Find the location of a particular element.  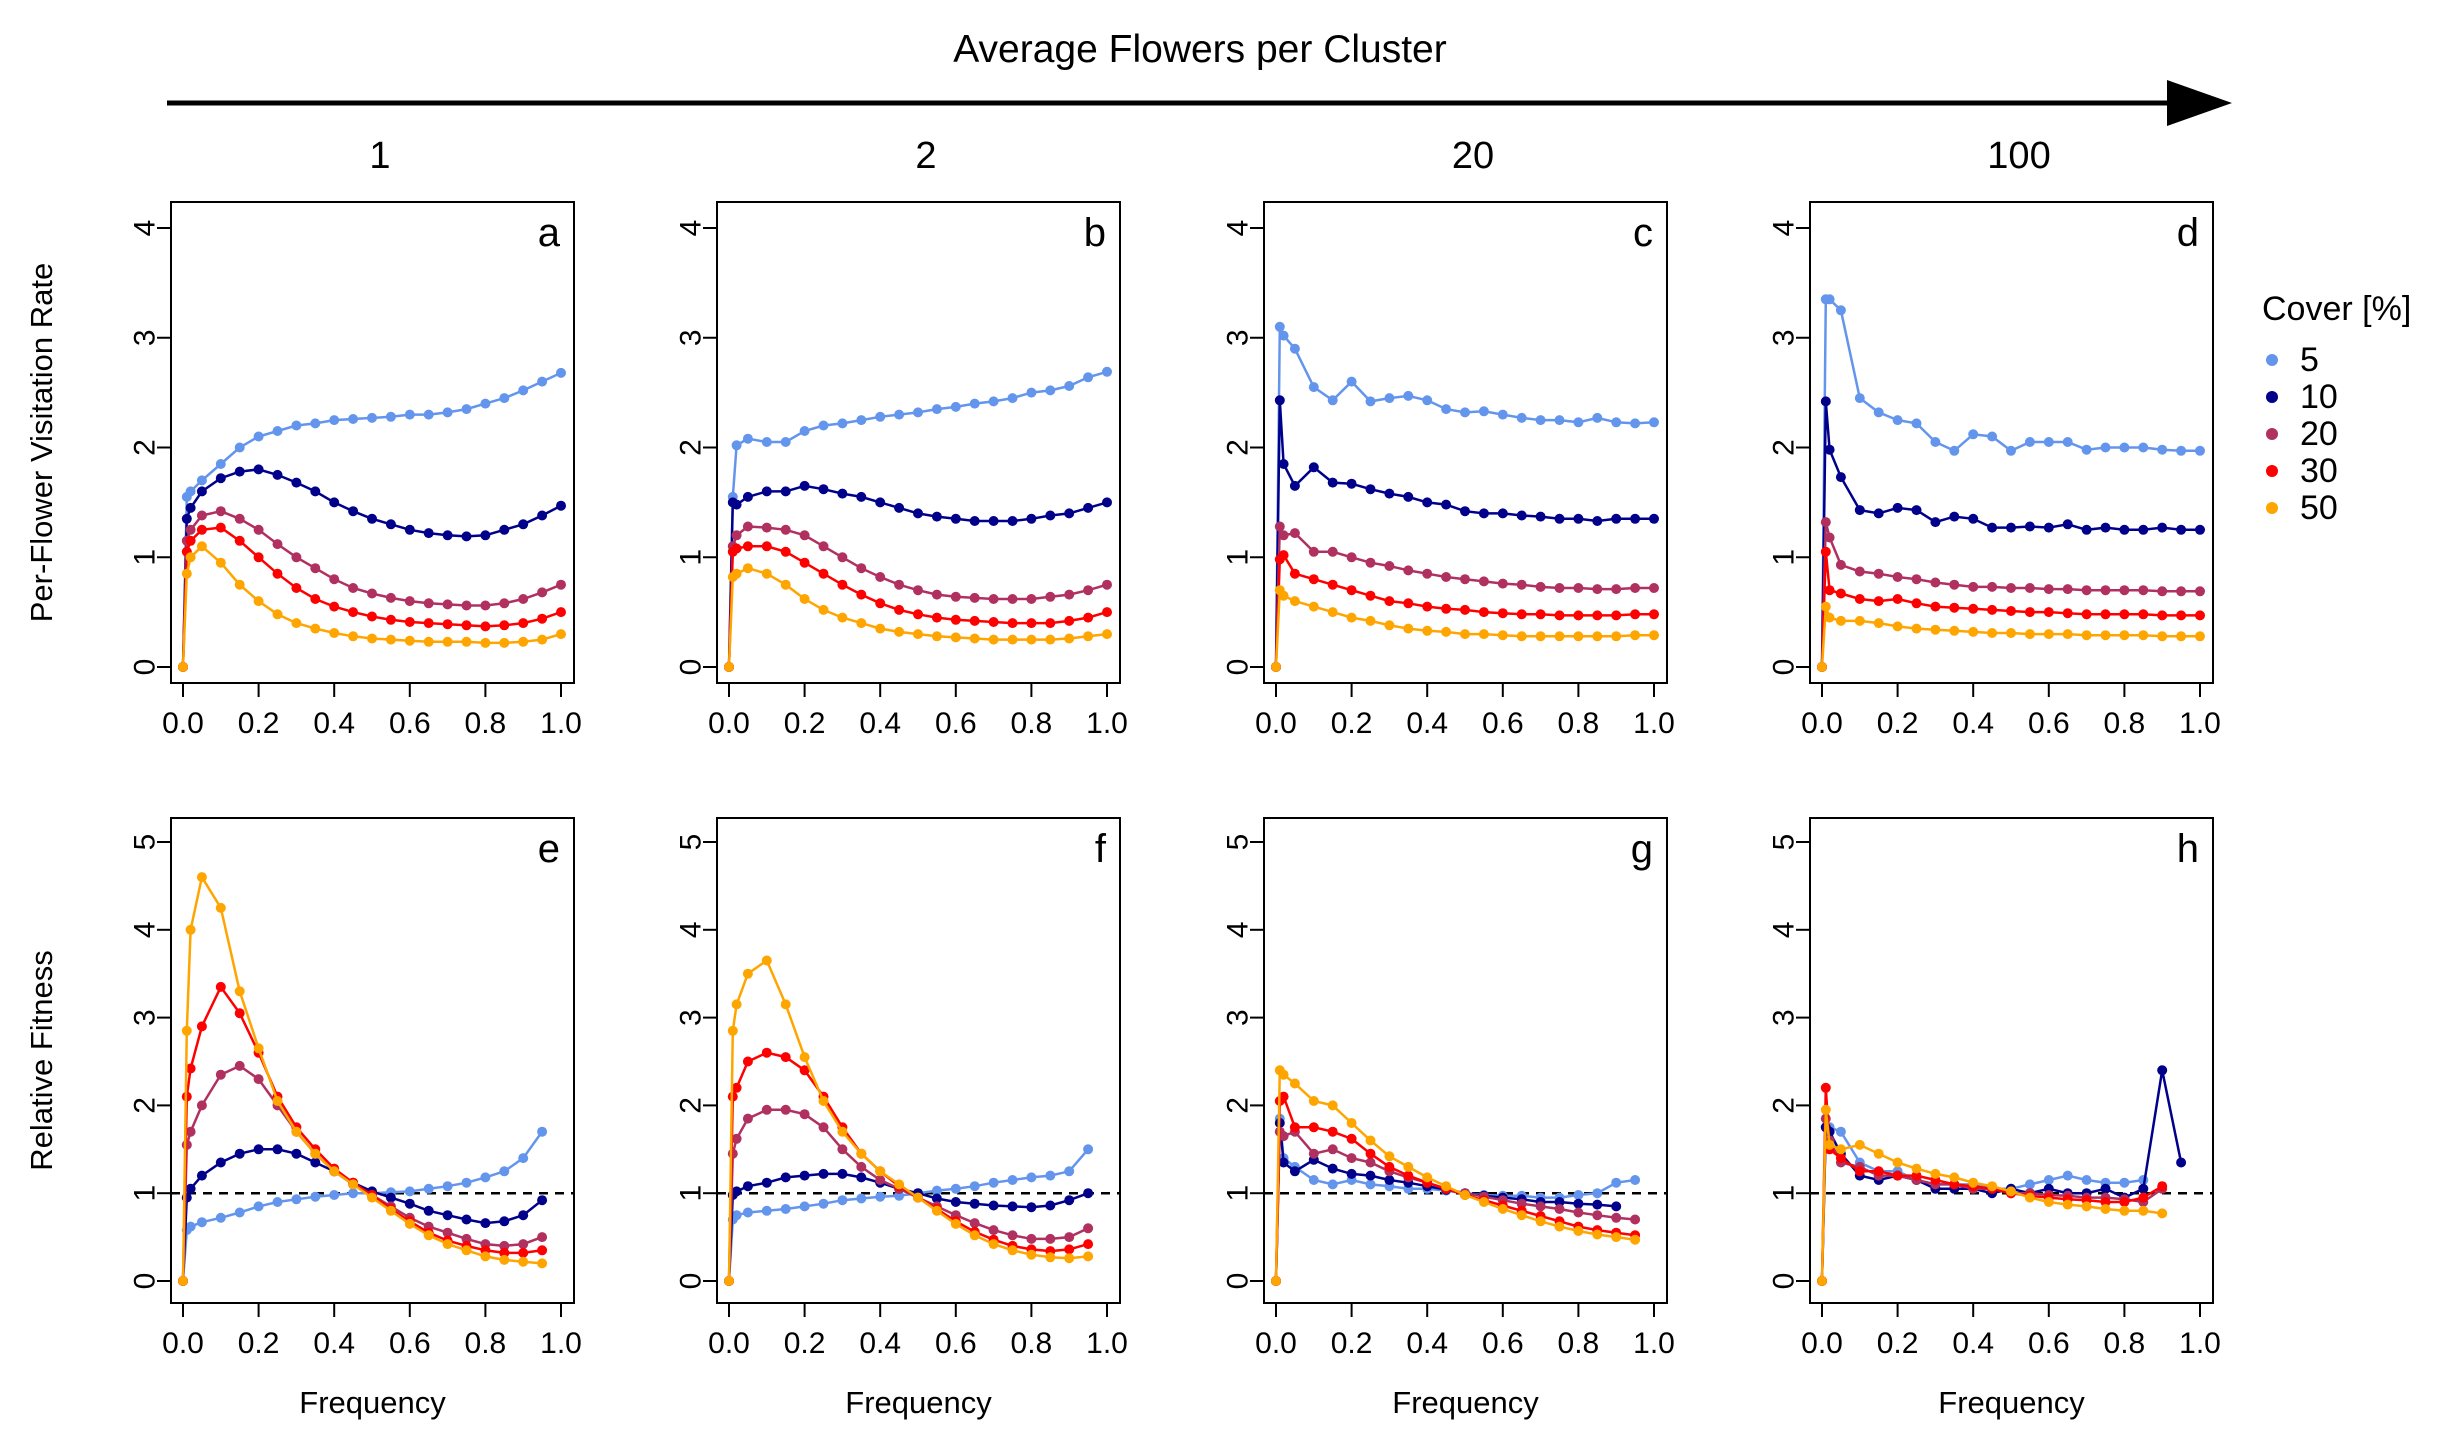

x-tick-label: 0.0 is located at coordinates (1276, 723).